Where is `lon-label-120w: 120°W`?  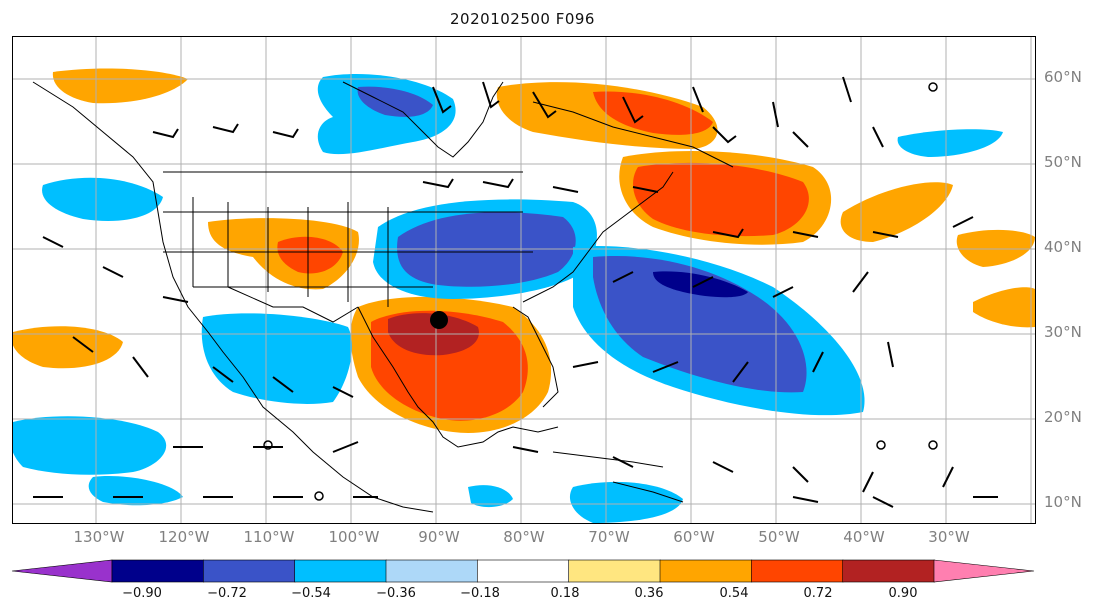 lon-label-120w: 120°W is located at coordinates (184, 537).